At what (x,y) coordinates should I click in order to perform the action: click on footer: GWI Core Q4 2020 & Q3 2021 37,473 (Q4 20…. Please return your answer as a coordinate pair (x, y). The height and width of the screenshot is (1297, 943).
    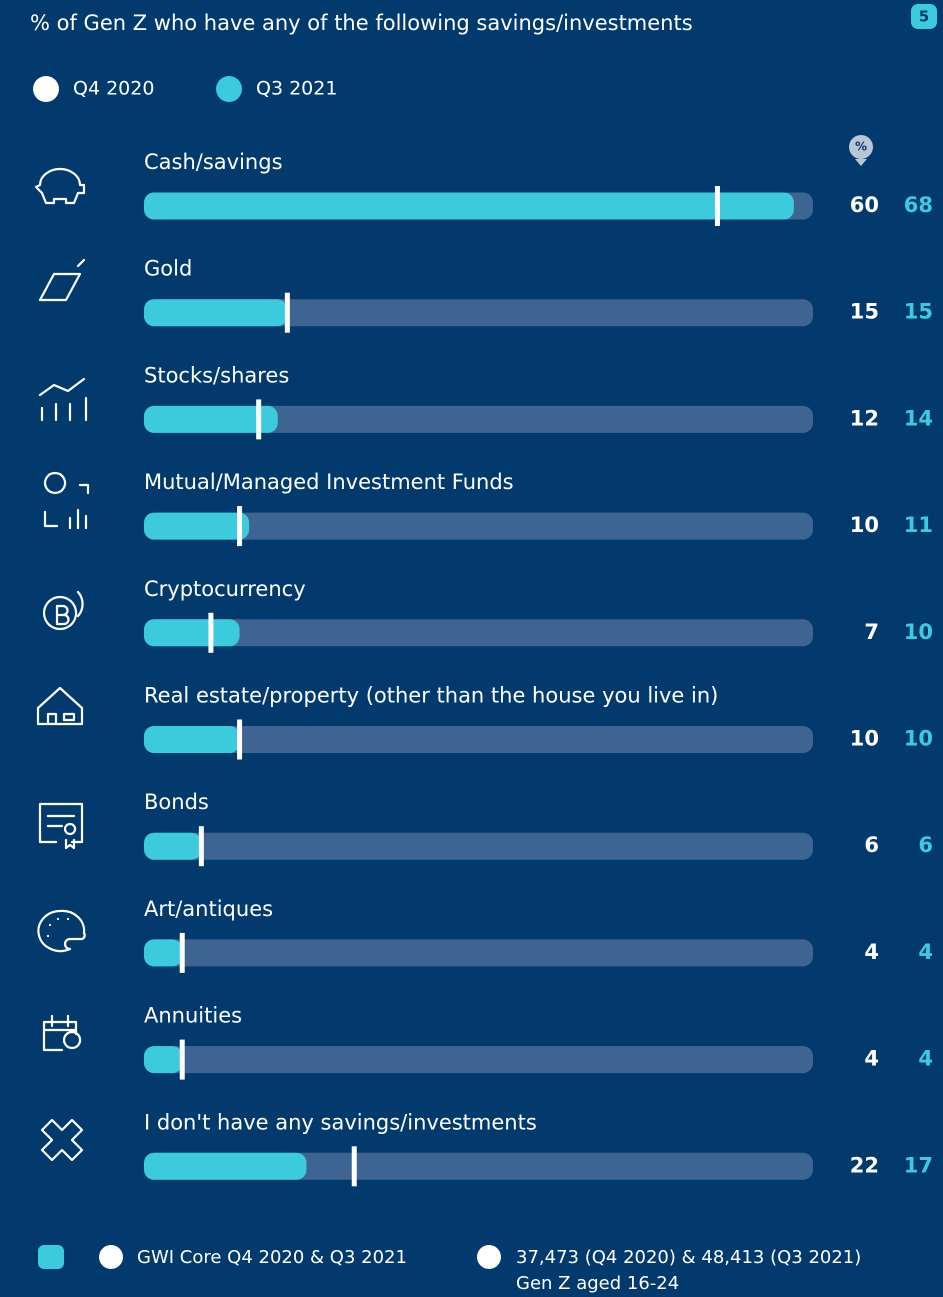
    Looking at the image, I should click on (449, 1269).